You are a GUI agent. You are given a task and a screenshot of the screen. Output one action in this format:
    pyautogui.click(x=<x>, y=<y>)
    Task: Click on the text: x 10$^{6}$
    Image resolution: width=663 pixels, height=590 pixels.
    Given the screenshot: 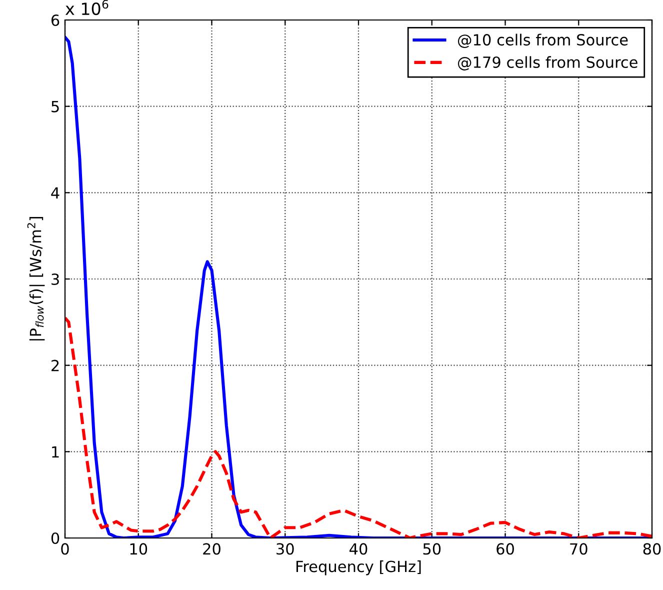 What is the action you would take?
    pyautogui.click(x=86, y=8)
    